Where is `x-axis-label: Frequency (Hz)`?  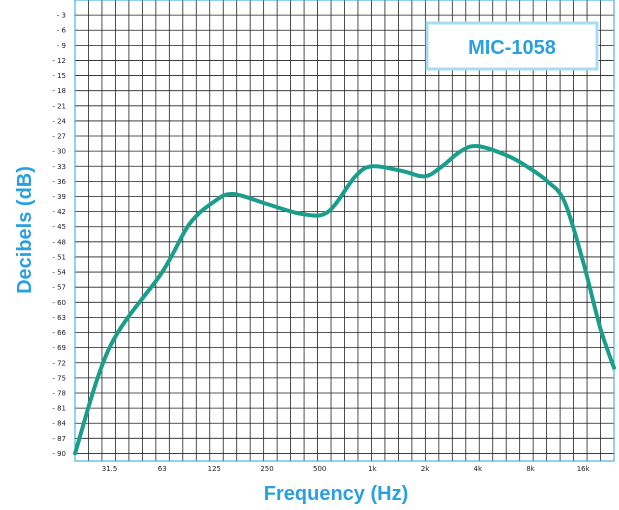 x-axis-label: Frequency (Hz) is located at coordinates (336, 494).